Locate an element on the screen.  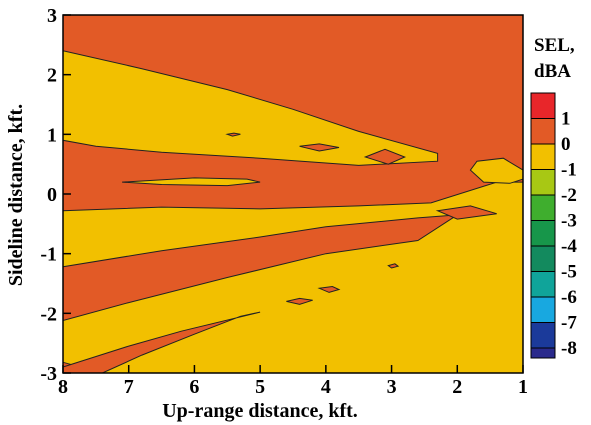
legend-label: -2 is located at coordinates (569, 195).